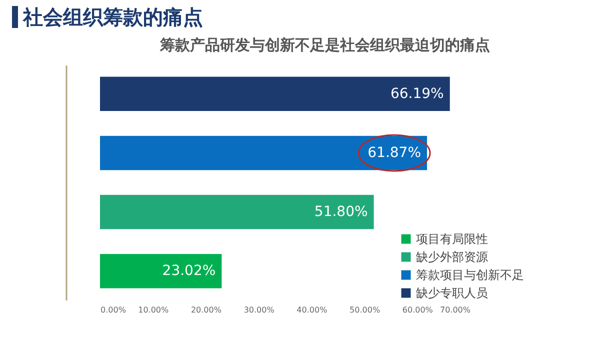 The image size is (600, 344). I want to click on x-tick-label: 70.00%, so click(455, 310).